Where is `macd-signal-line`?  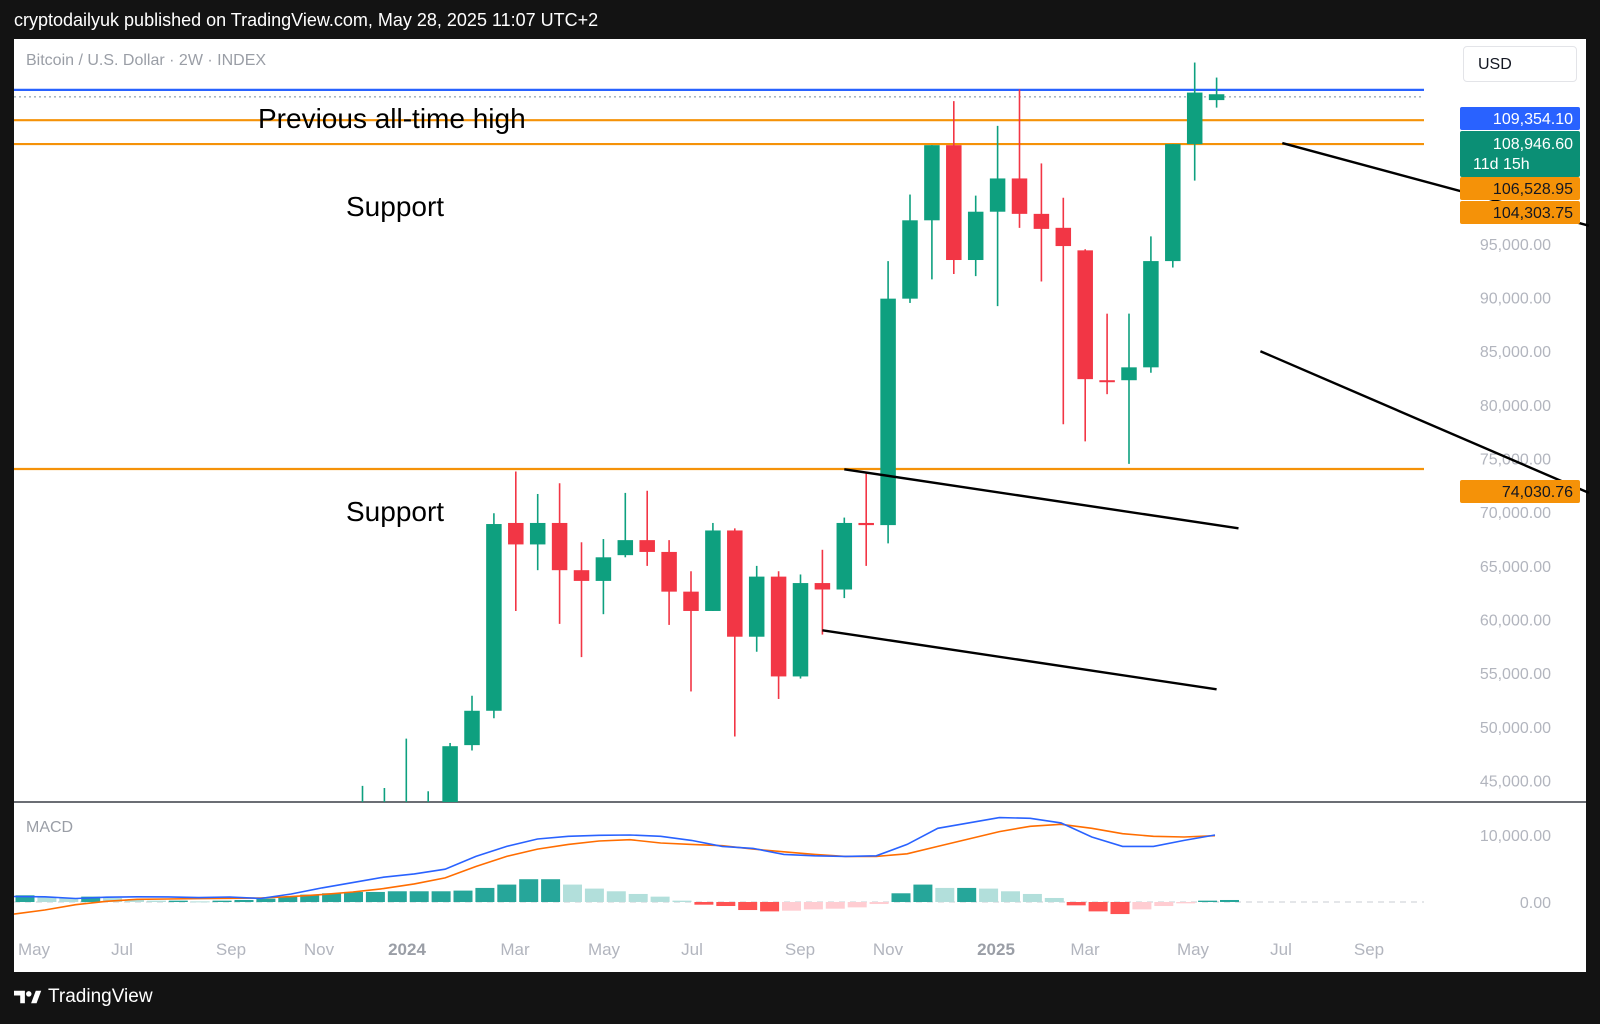 macd-signal-line is located at coordinates (614, 869).